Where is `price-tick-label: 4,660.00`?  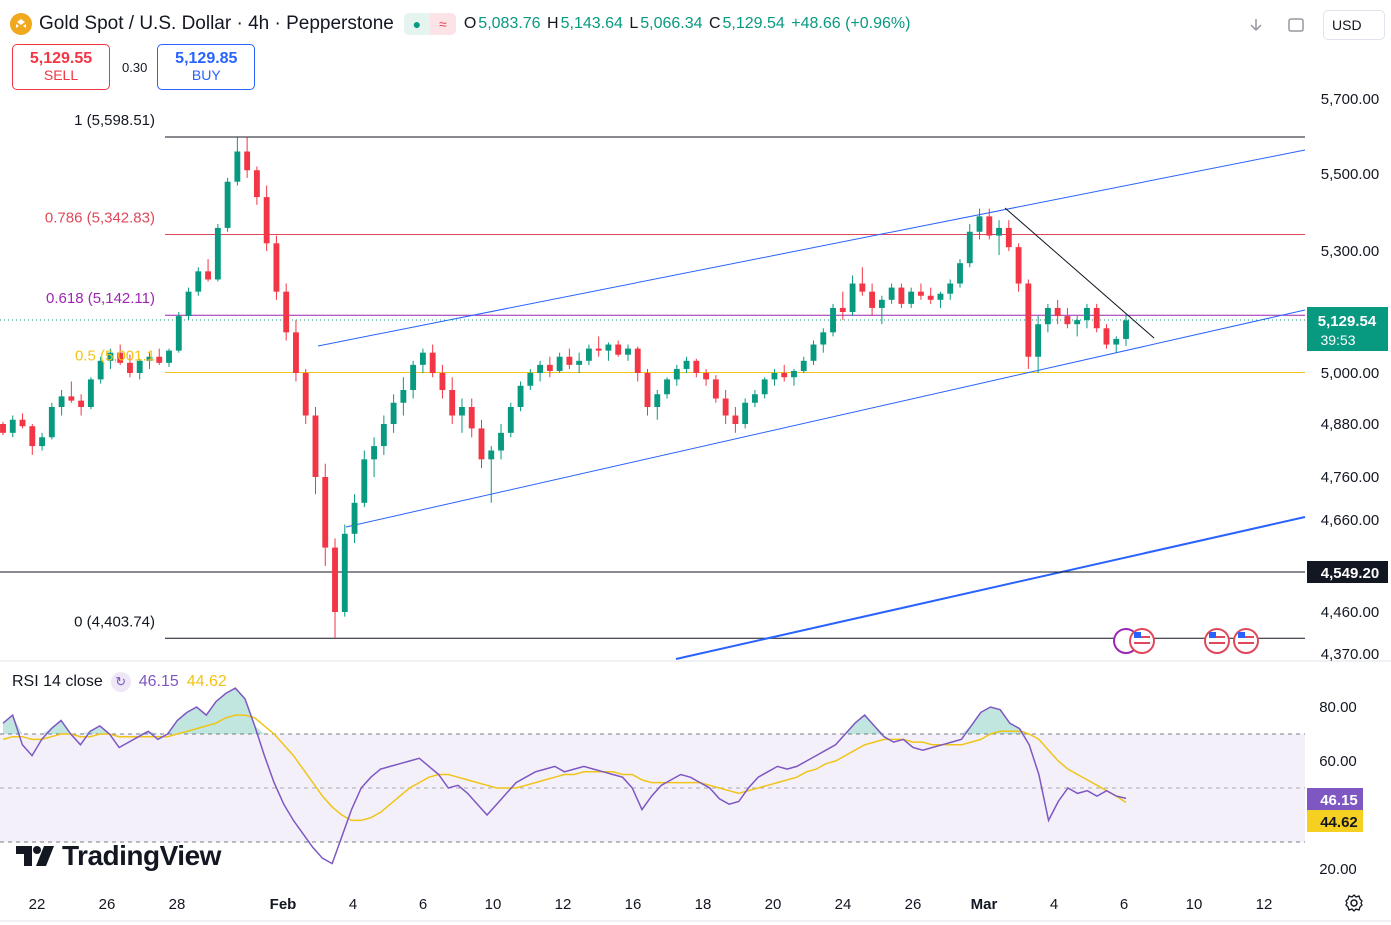
price-tick-label: 4,660.00 is located at coordinates (1350, 520).